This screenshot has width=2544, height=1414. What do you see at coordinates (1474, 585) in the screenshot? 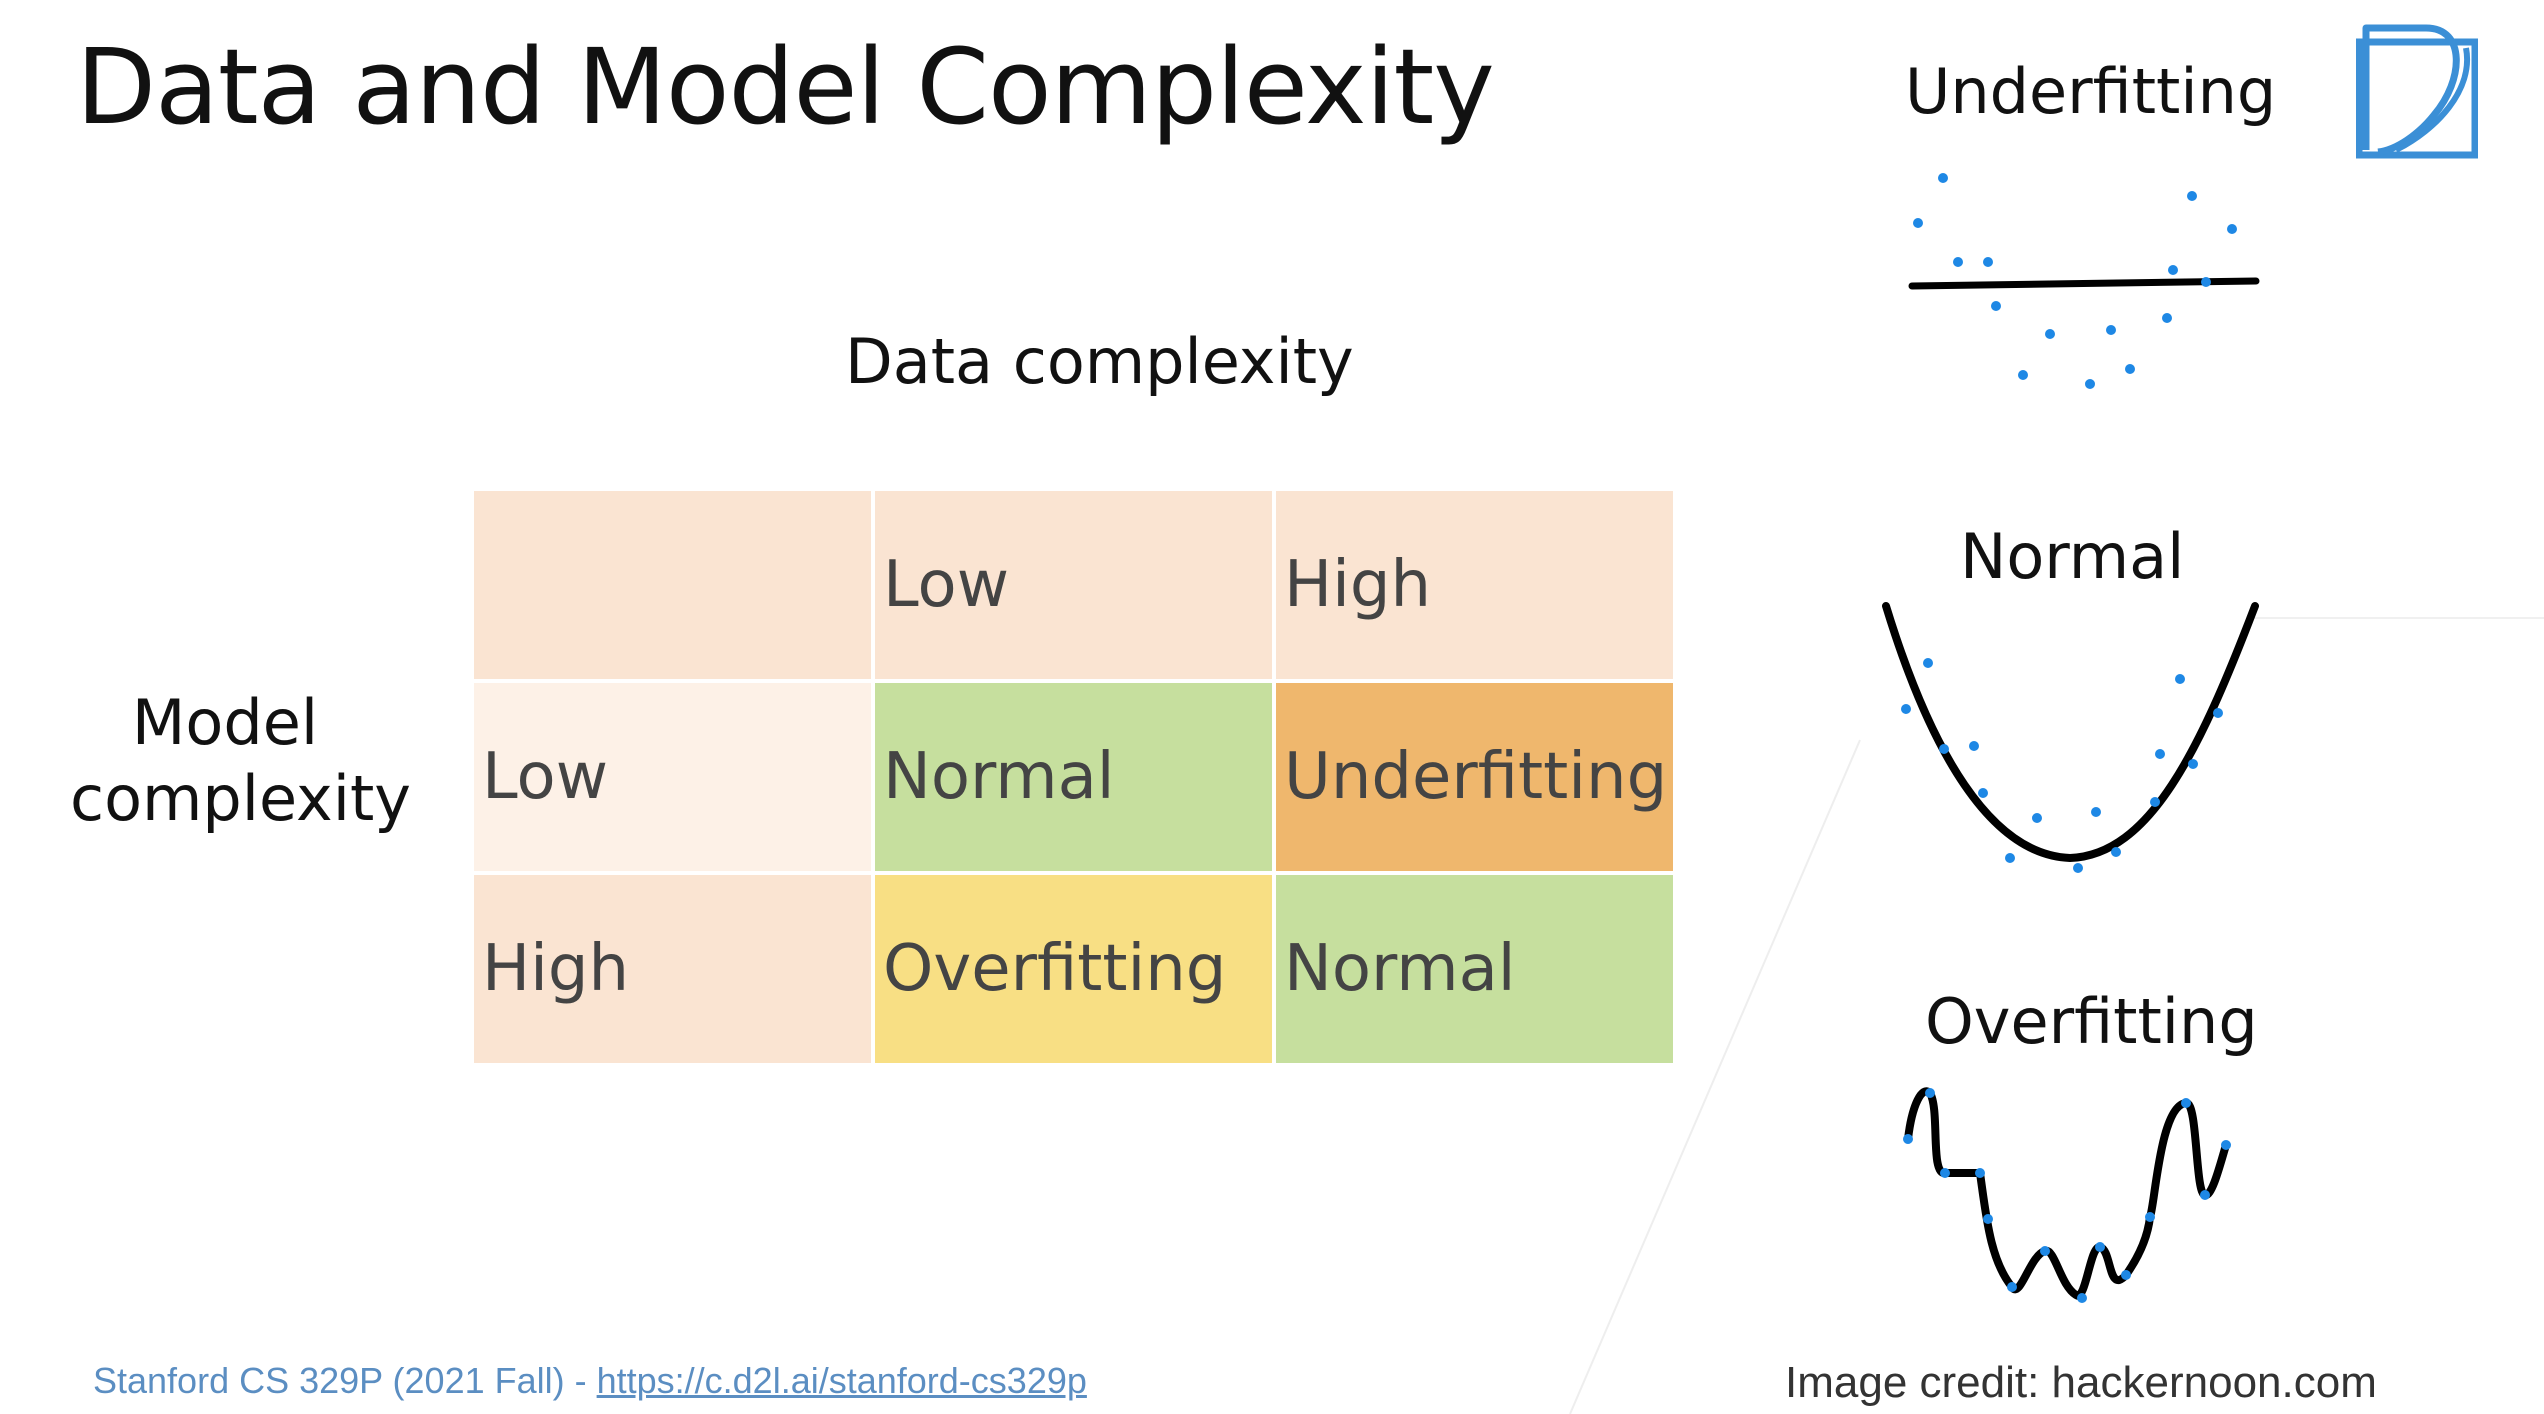
I see `column-label-high: High` at bounding box center [1474, 585].